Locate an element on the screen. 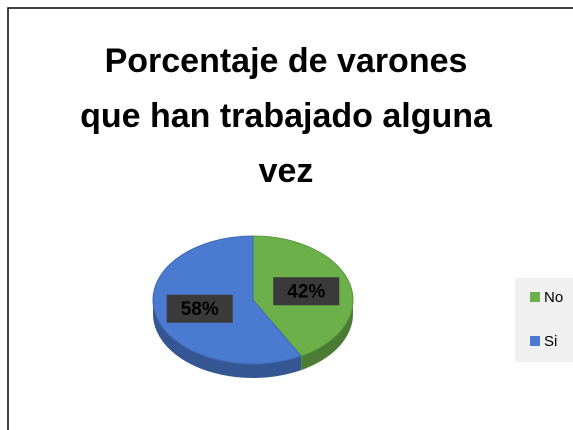 The width and height of the screenshot is (573, 430). data-label: 58% is located at coordinates (200, 309).